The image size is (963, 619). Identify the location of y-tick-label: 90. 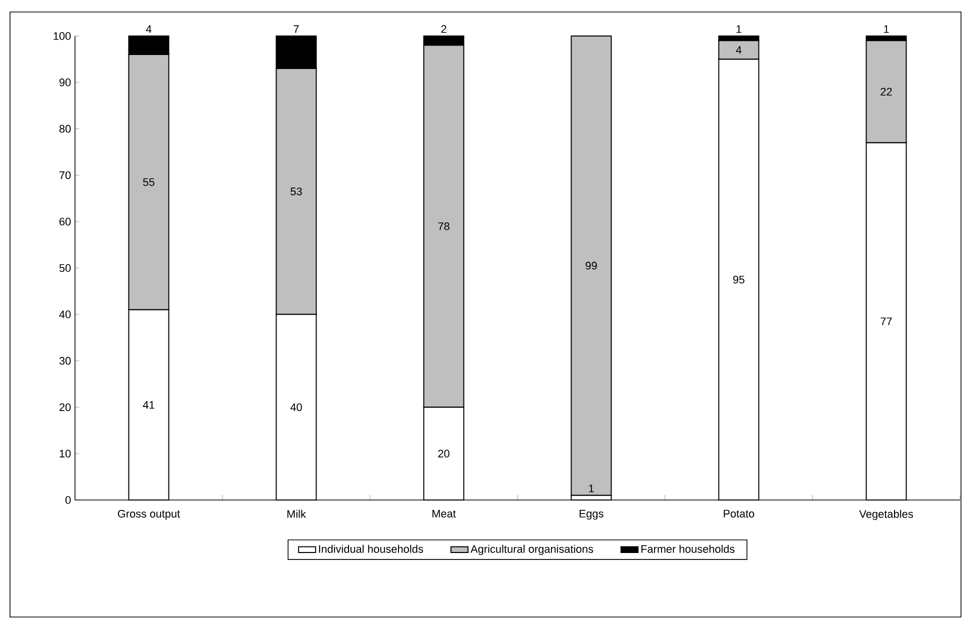
(65, 82).